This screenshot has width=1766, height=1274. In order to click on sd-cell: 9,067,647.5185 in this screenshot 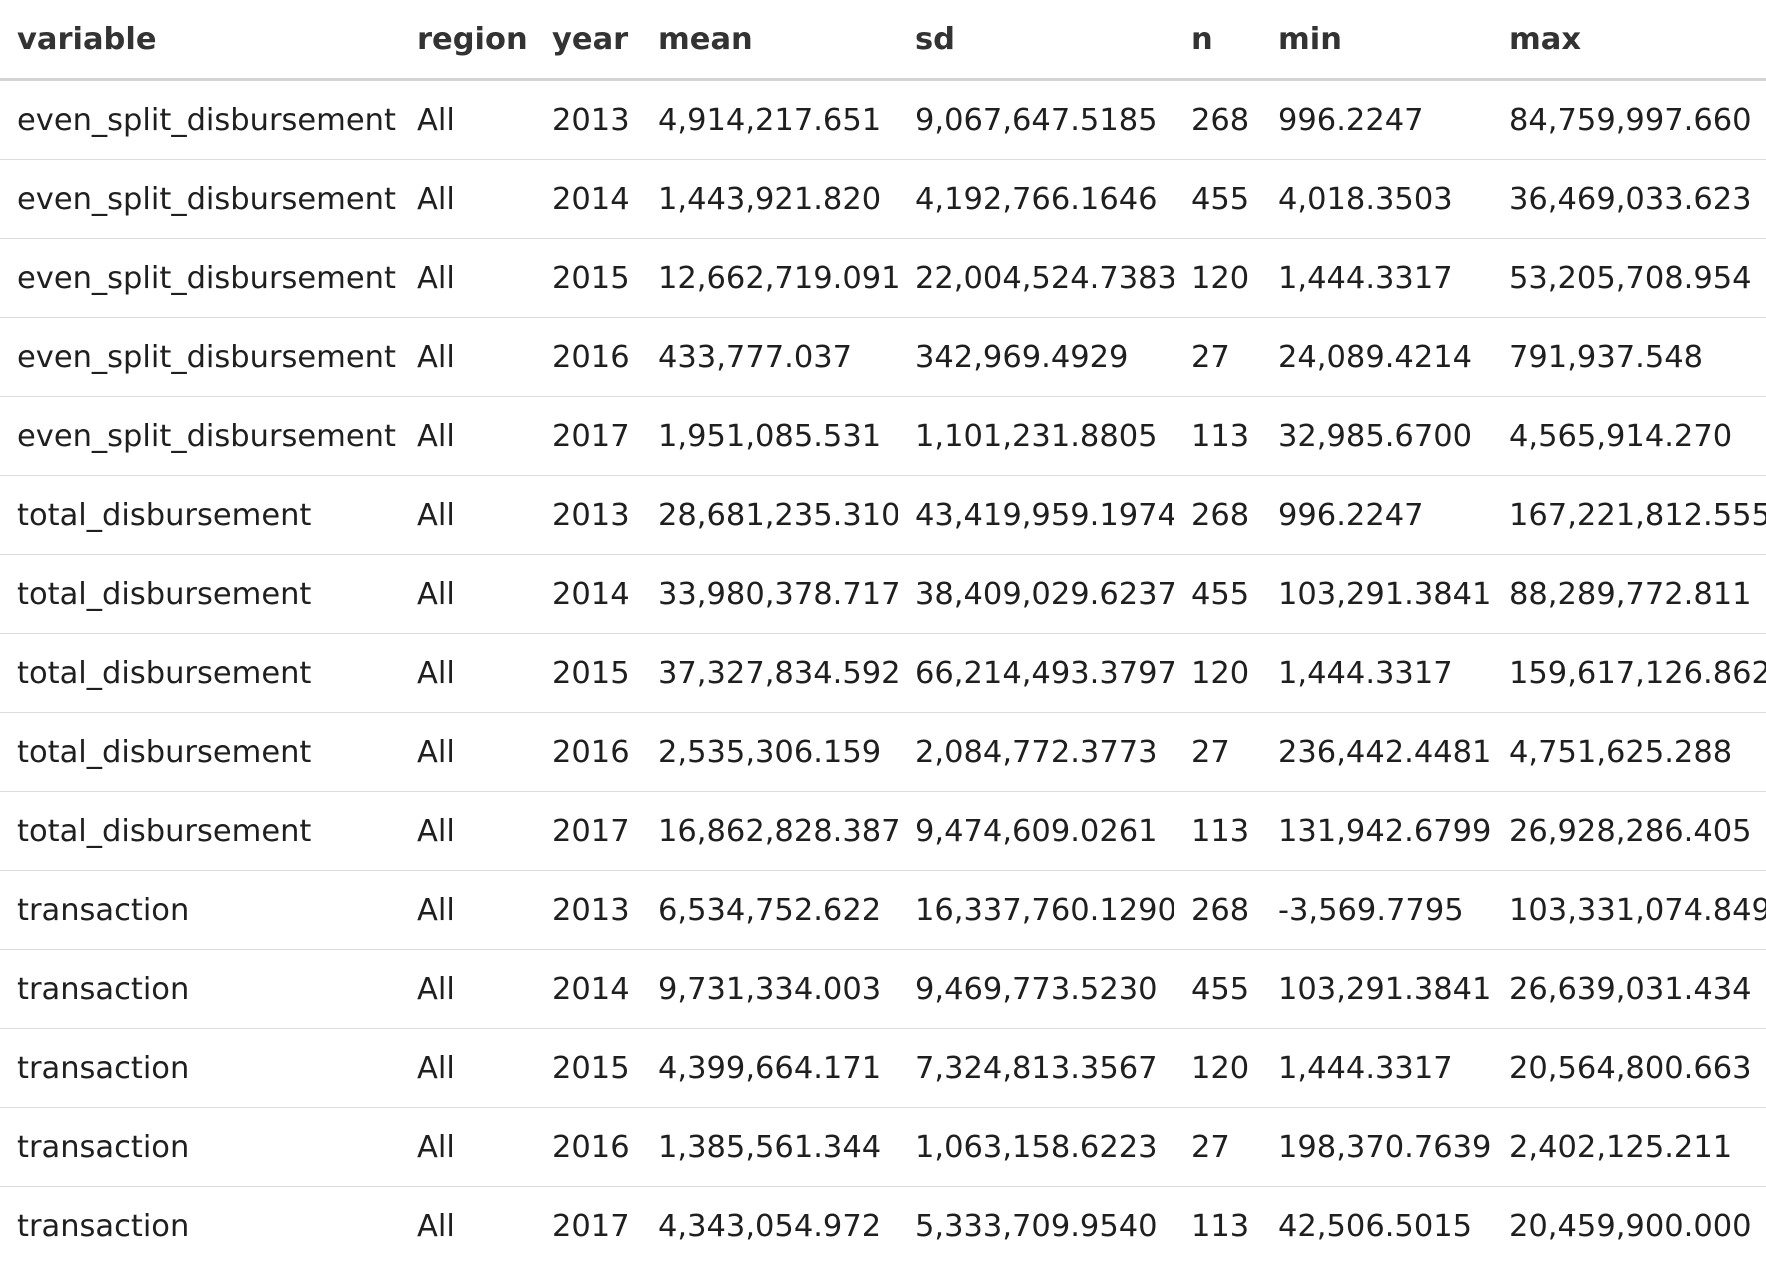, I will do `click(1036, 119)`.